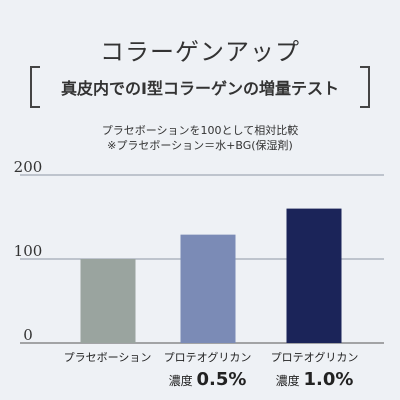  Describe the element at coordinates (200, 52) in the screenshot. I see `chart-title: コラーゲンアップ` at that location.